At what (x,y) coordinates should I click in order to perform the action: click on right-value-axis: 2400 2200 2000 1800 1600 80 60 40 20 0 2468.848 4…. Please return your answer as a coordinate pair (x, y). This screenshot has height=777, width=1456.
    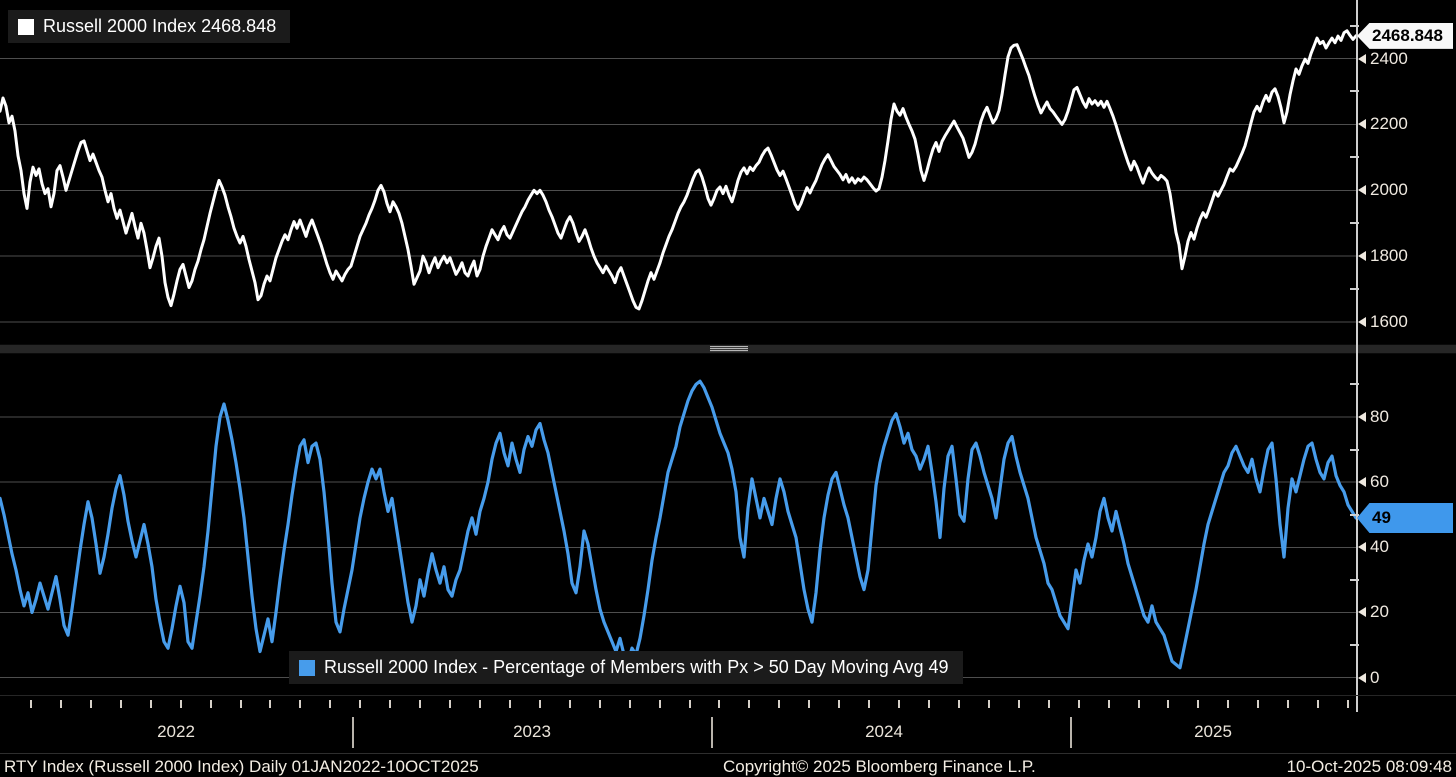
    Looking at the image, I should click on (1403, 377).